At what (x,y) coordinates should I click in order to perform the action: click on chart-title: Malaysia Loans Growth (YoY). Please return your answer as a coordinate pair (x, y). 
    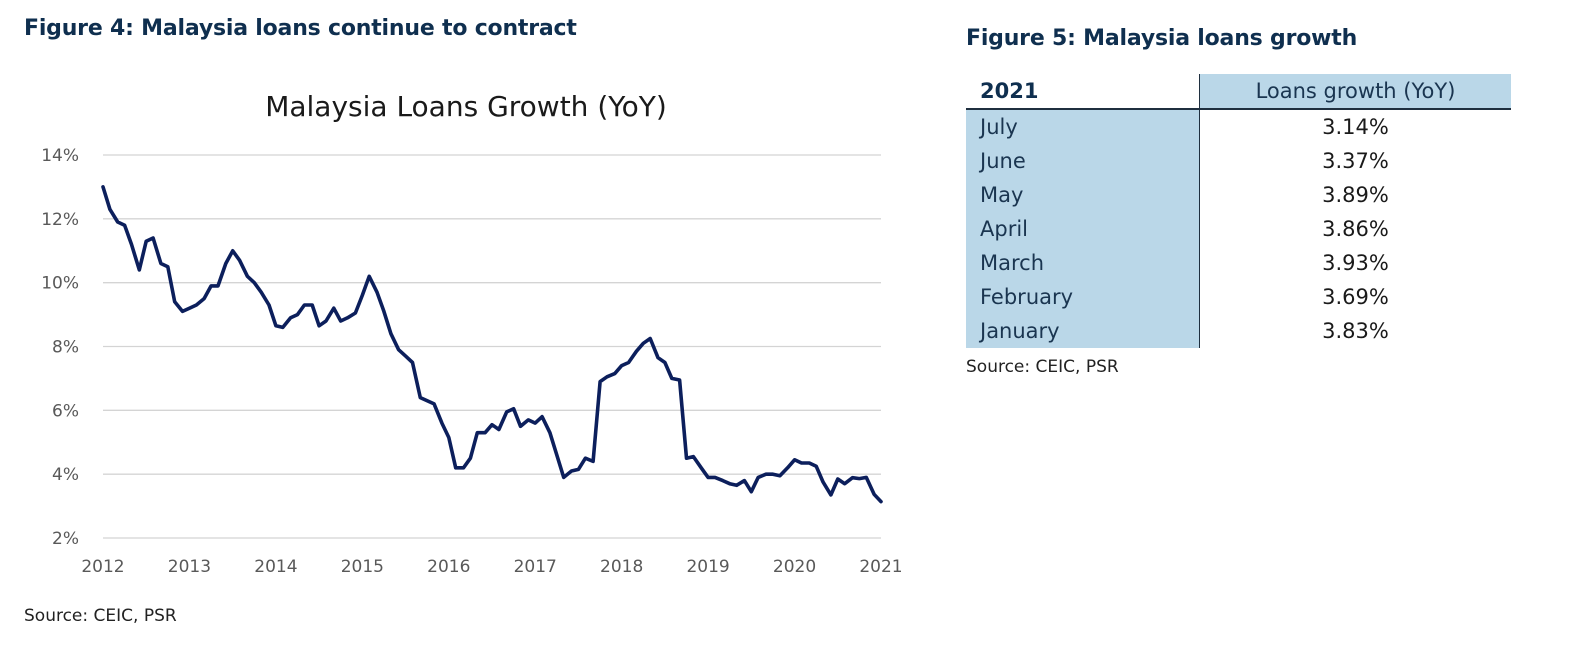
    Looking at the image, I should click on (466, 106).